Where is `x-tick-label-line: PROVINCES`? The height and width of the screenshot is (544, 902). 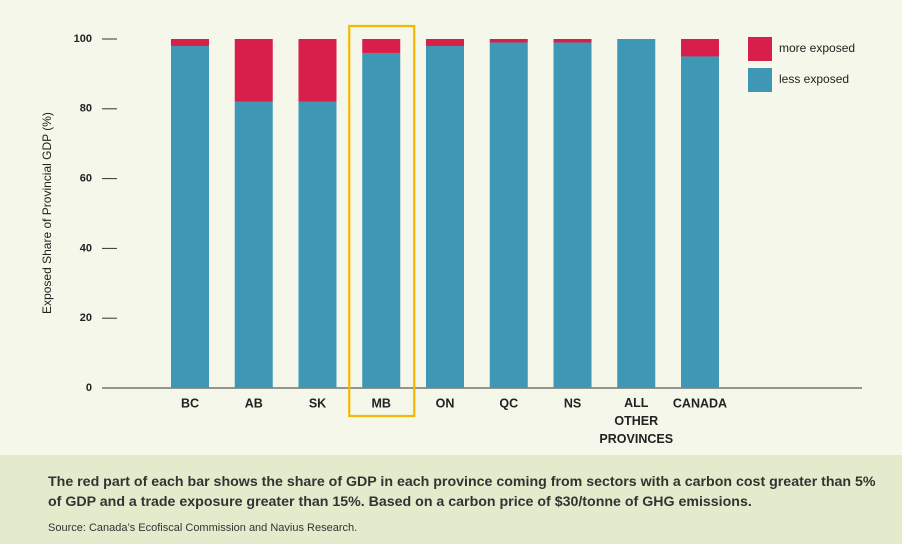 x-tick-label-line: PROVINCES is located at coordinates (636, 439).